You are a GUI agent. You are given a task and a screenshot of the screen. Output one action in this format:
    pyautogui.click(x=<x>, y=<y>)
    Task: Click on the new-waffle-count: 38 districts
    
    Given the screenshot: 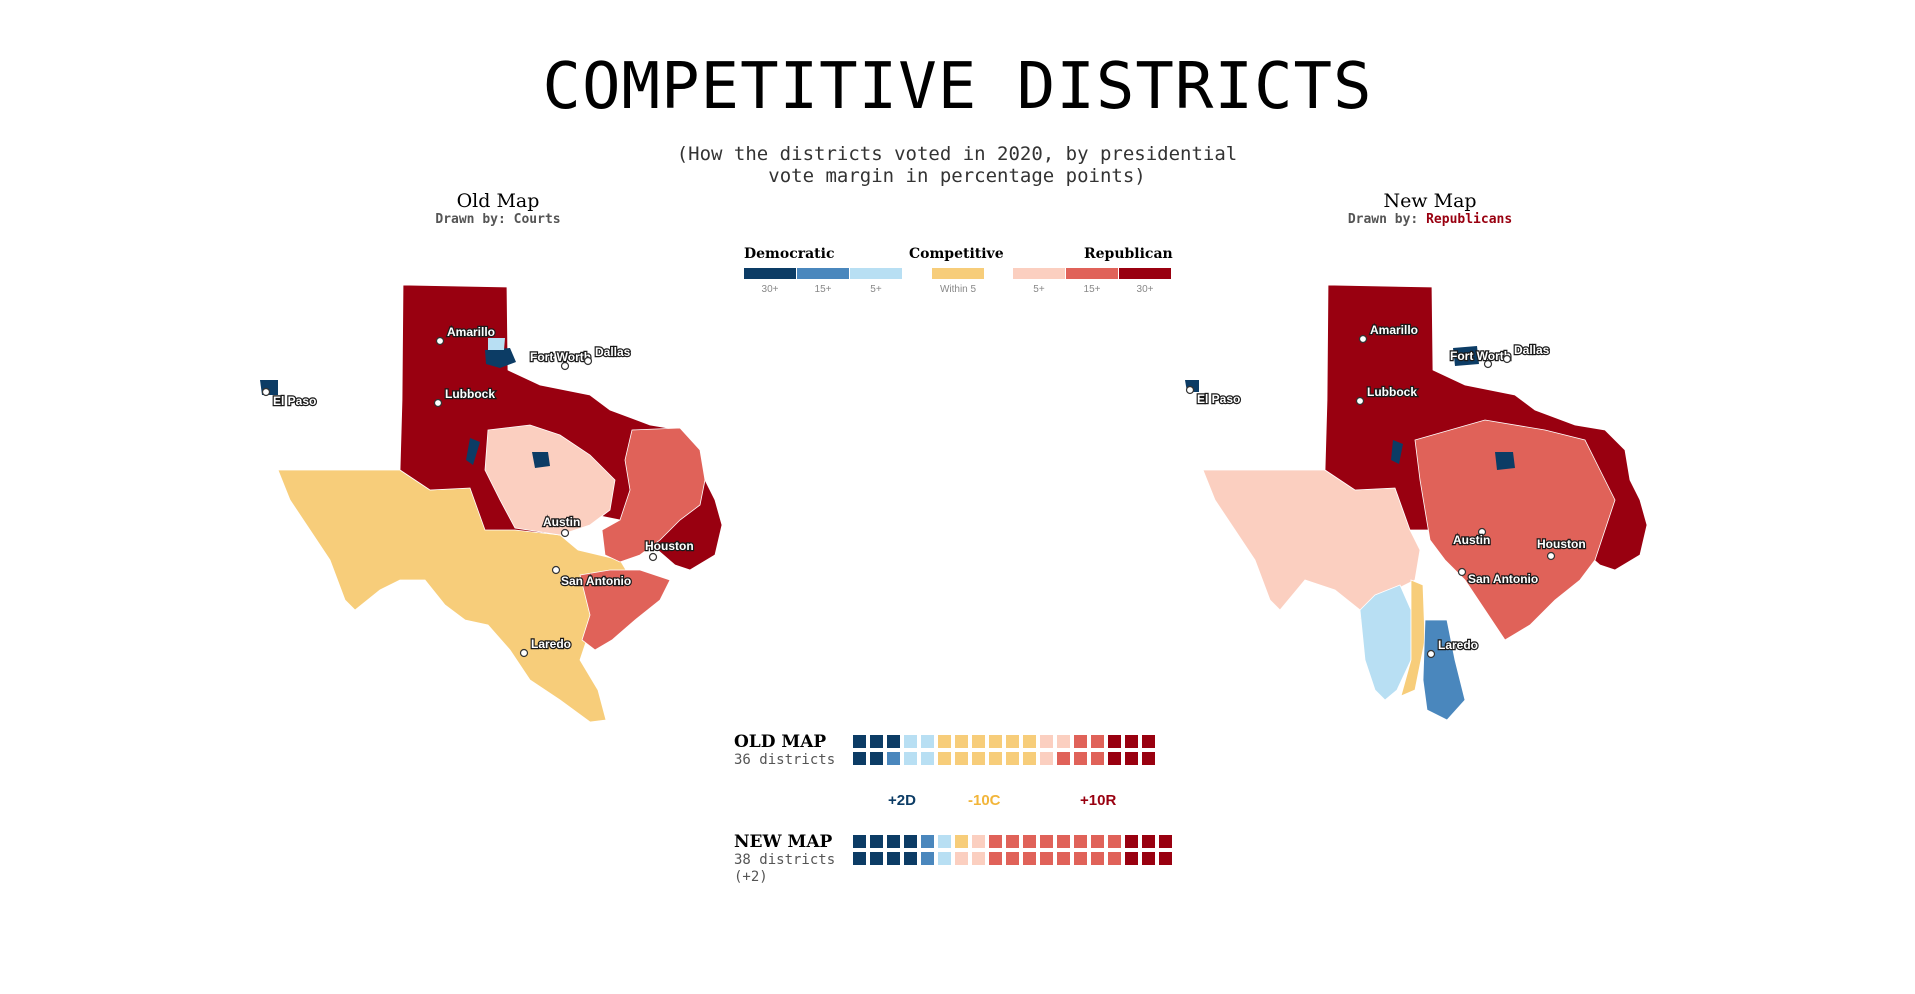 What is the action you would take?
    pyautogui.click(x=785, y=860)
    